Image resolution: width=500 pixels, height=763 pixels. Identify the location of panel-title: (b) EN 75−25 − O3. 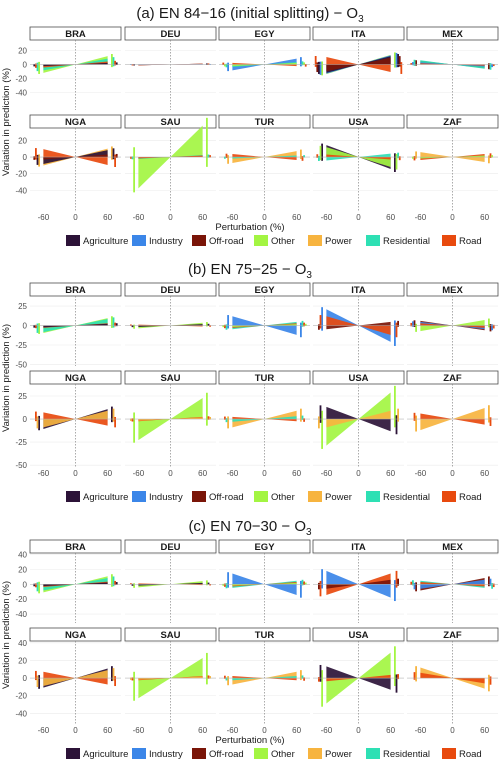
(250, 271).